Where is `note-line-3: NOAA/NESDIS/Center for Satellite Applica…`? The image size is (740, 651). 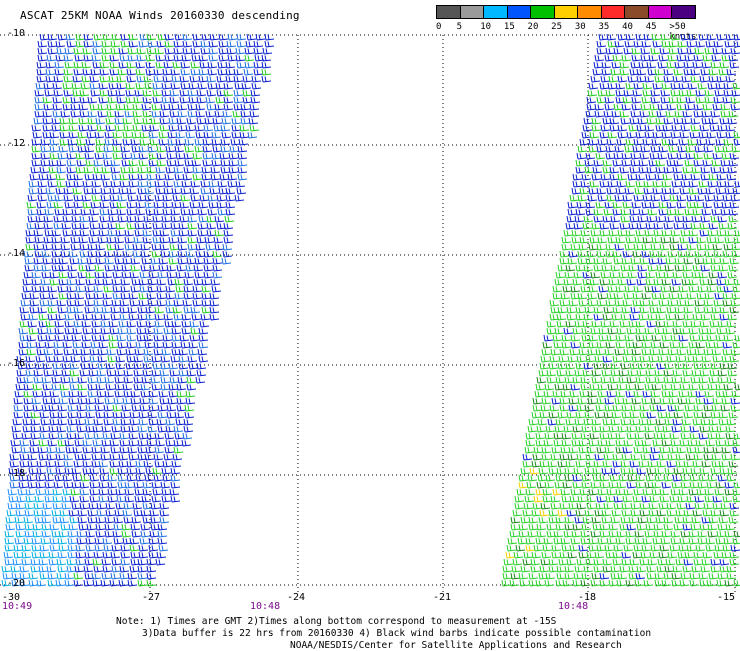
note-line-3: NOAA/NESDIS/Center for Satellite Applica… is located at coordinates (456, 645).